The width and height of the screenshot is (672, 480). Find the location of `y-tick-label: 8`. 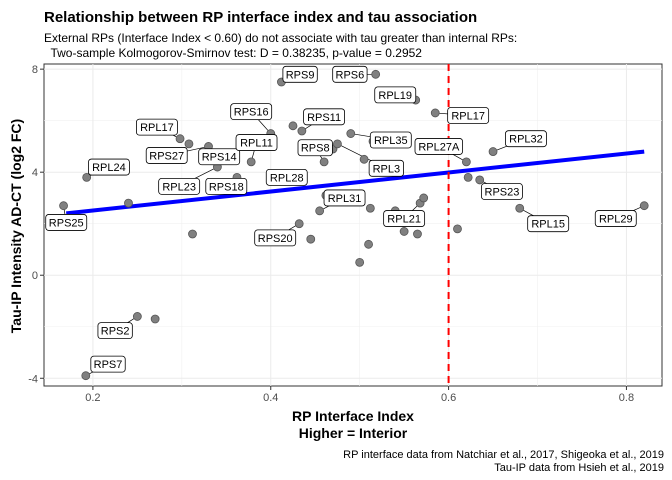

y-tick-label: 8 is located at coordinates (35, 70).